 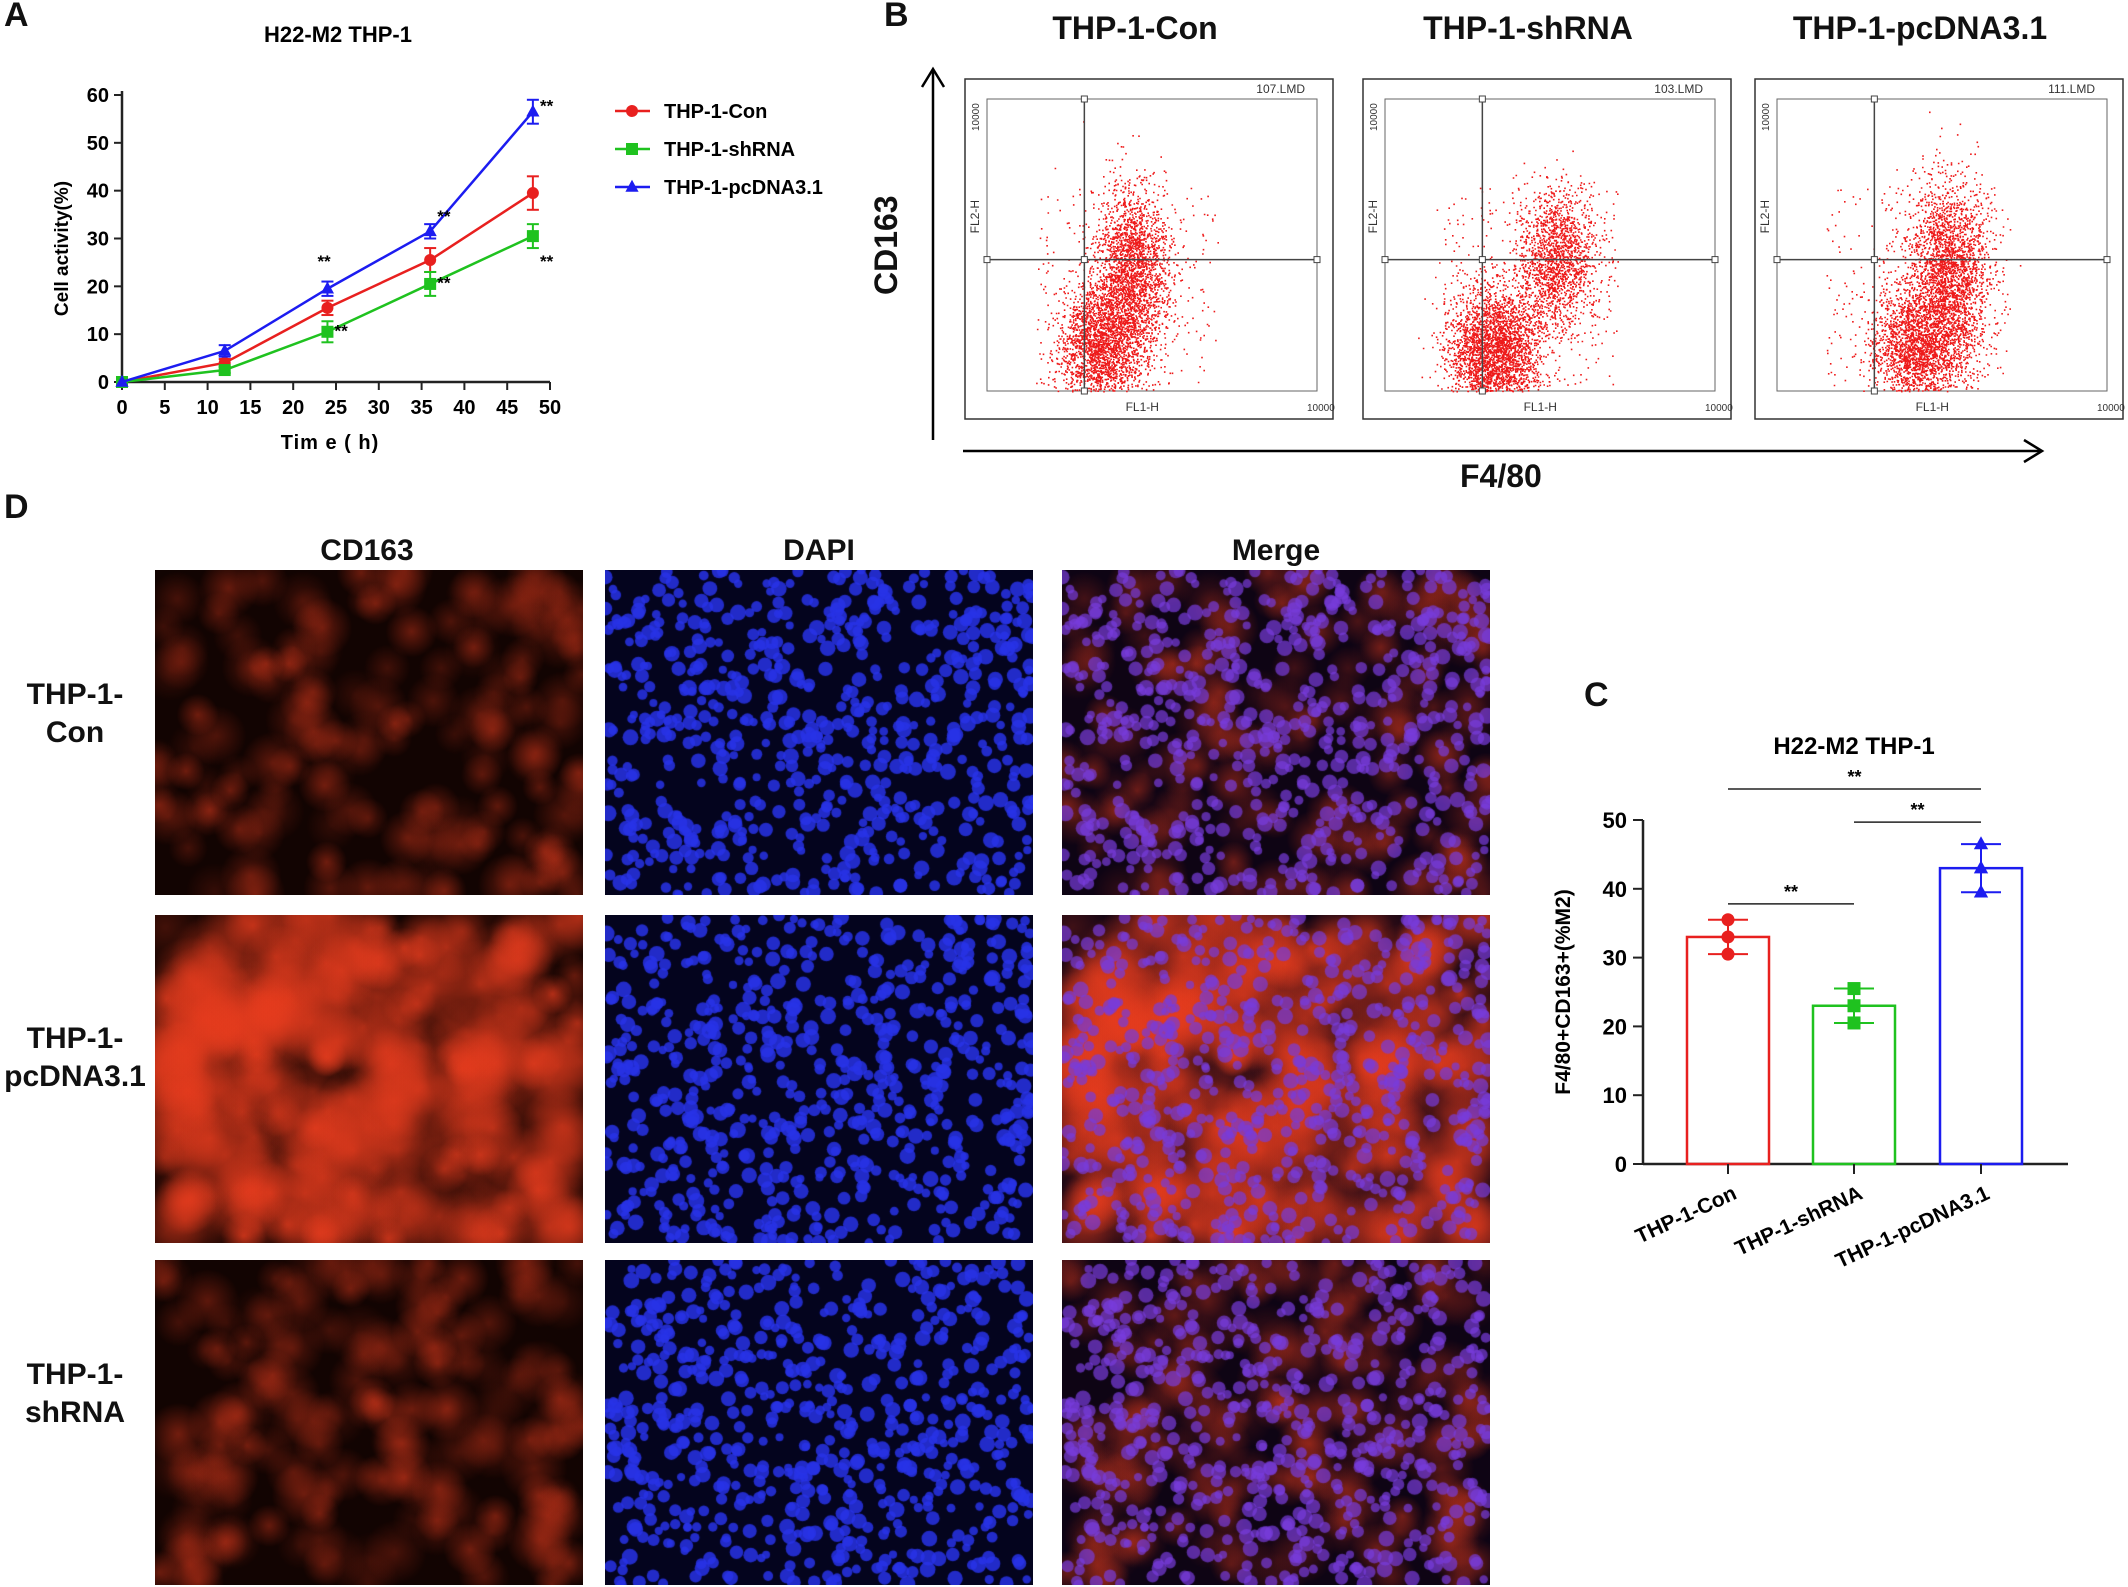 I want to click on panel-letter-b: B, so click(x=896, y=17).